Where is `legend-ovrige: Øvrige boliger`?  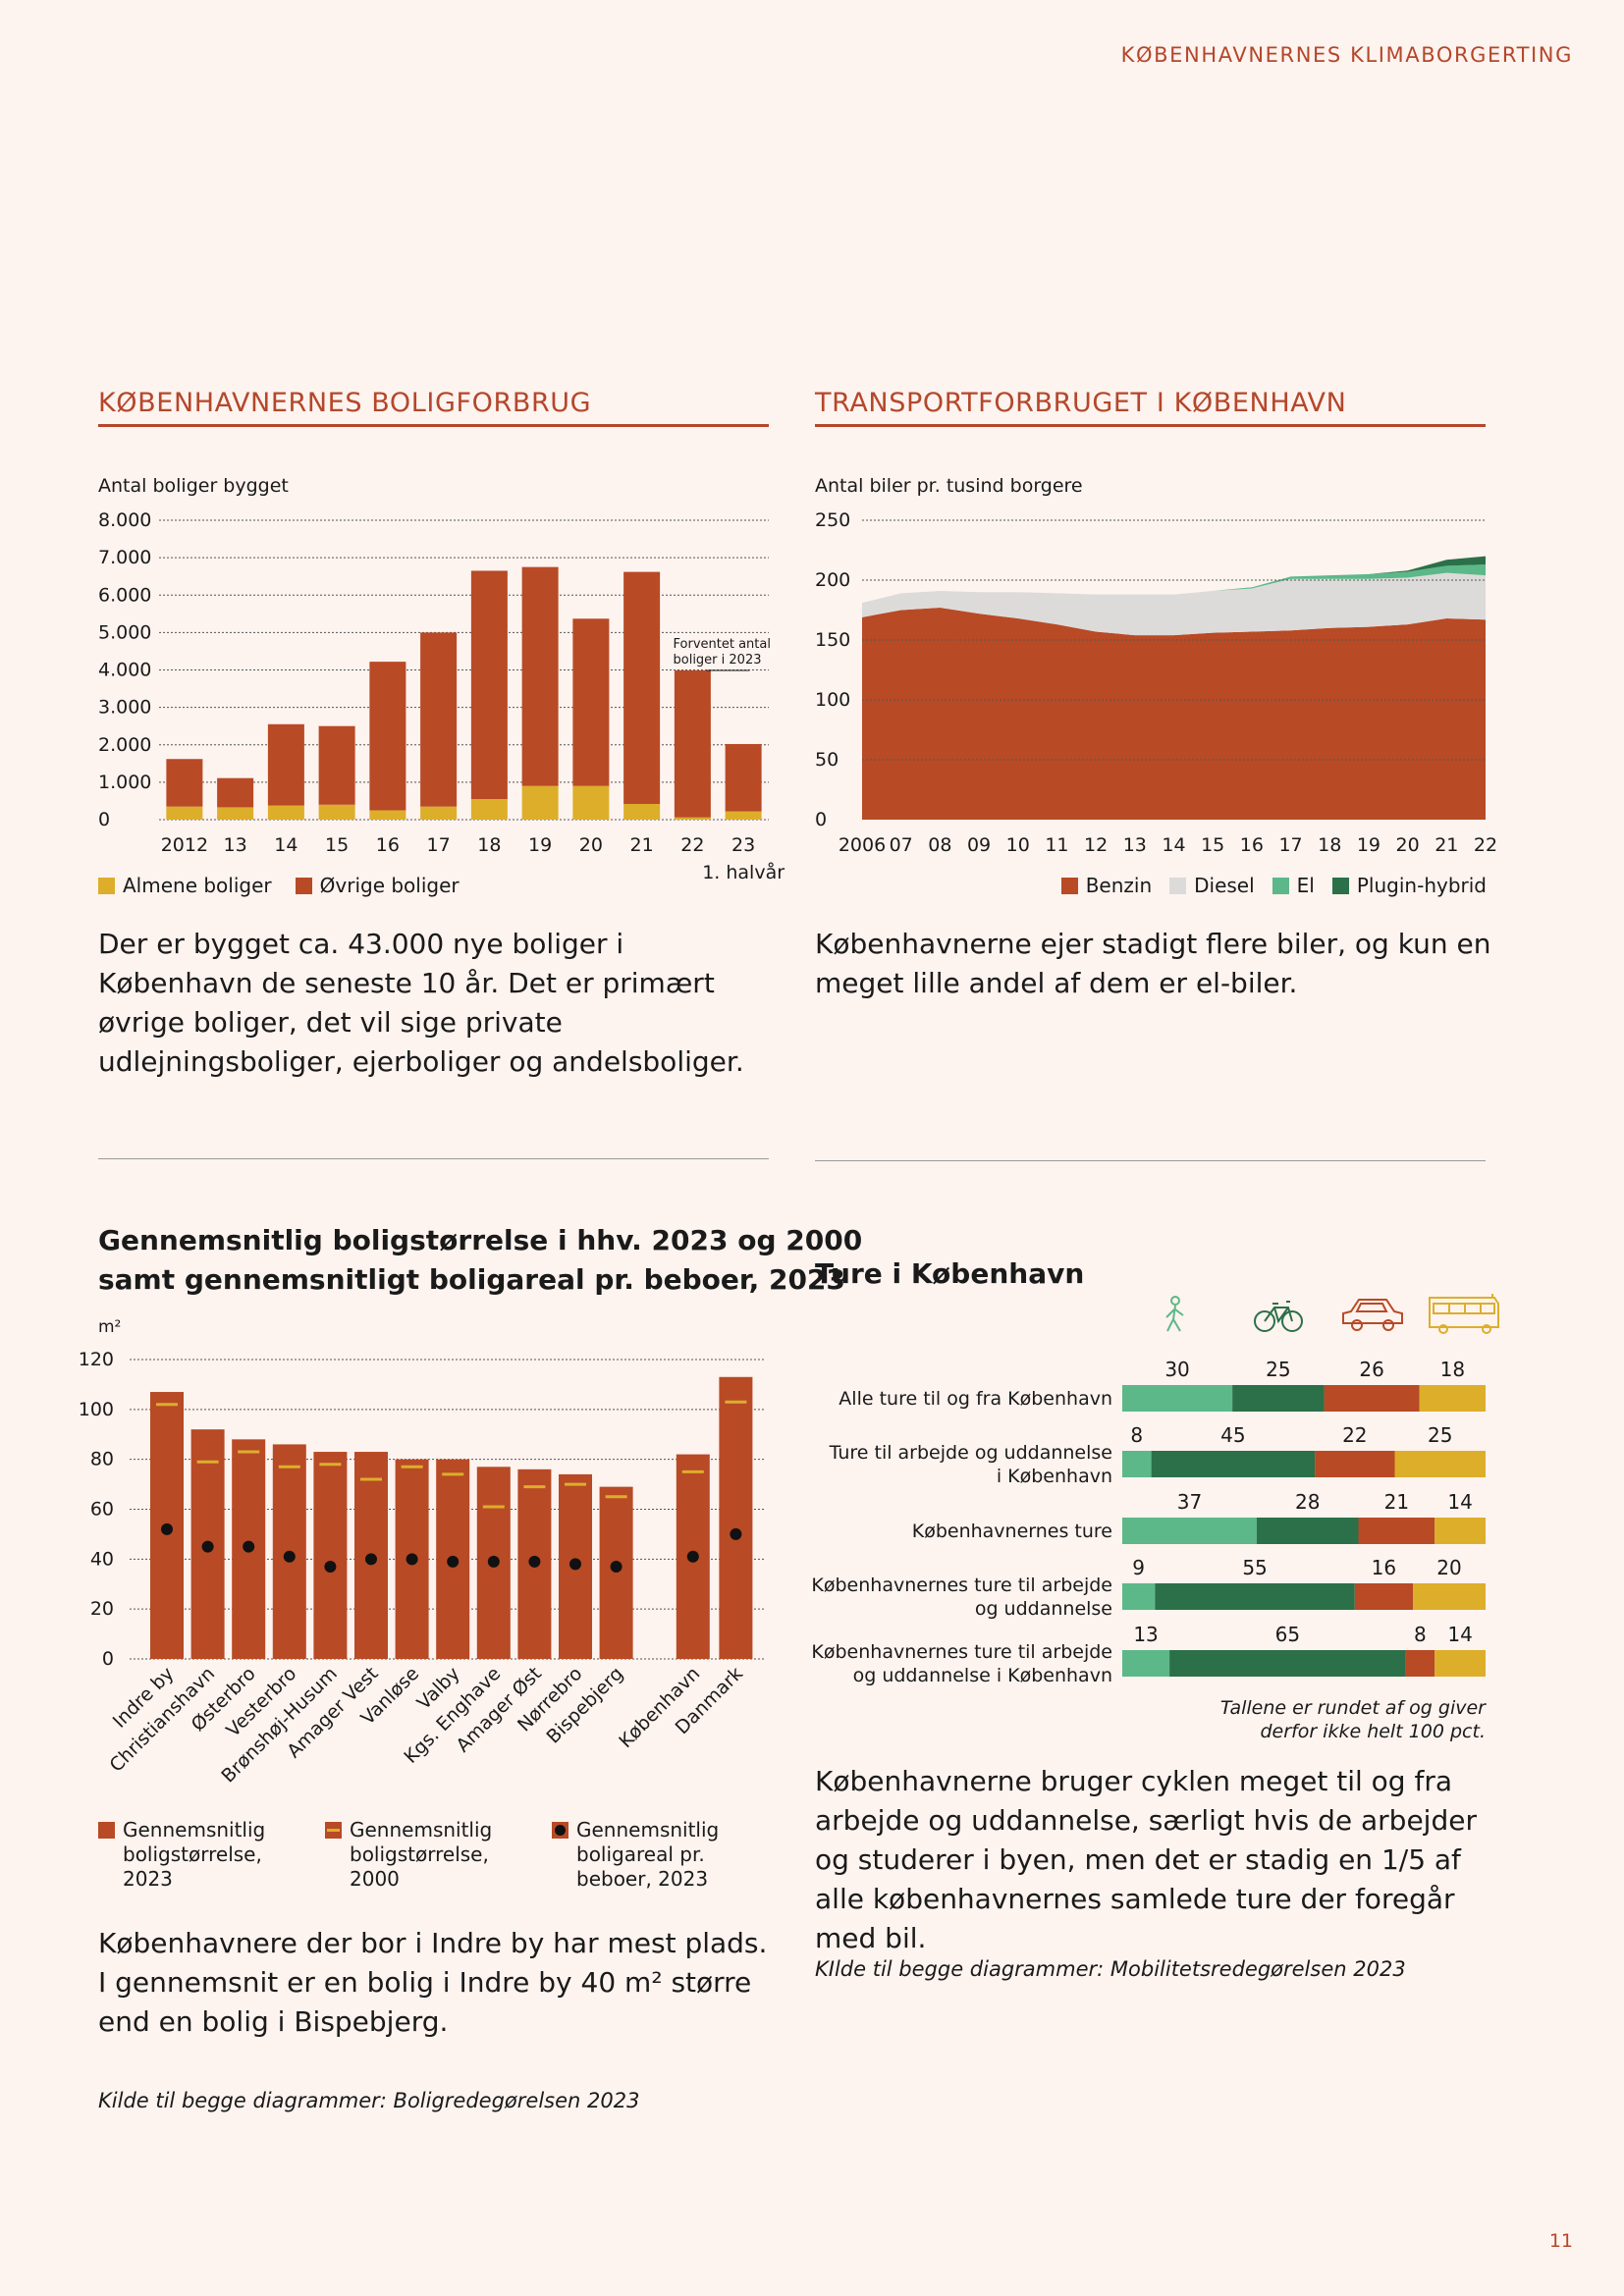 legend-ovrige: Øvrige boliger is located at coordinates (377, 886).